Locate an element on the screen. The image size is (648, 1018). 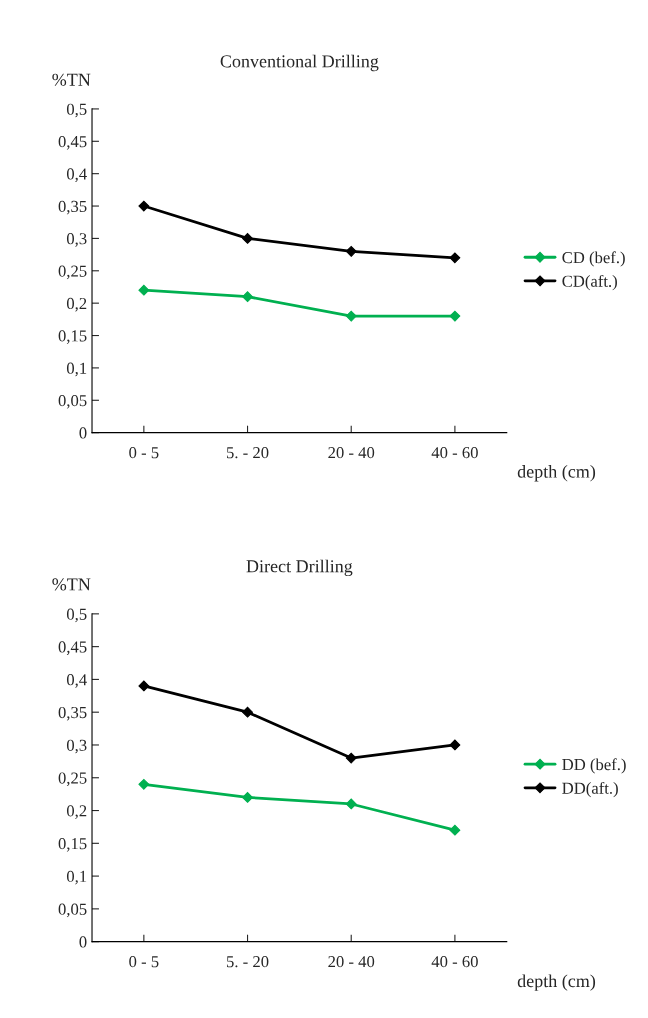
legend-label: CD (bef.) is located at coordinates (593, 259).